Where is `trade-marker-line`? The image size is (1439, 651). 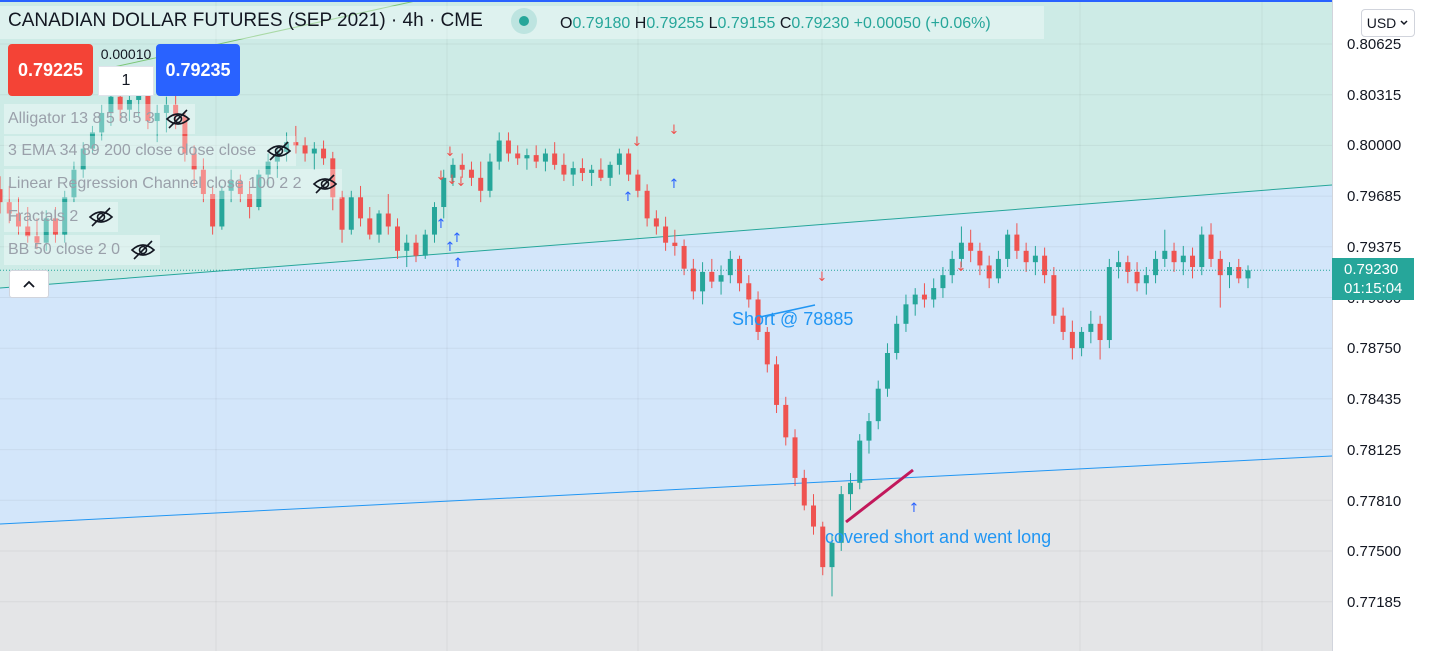
trade-marker-line is located at coordinates (879, 496).